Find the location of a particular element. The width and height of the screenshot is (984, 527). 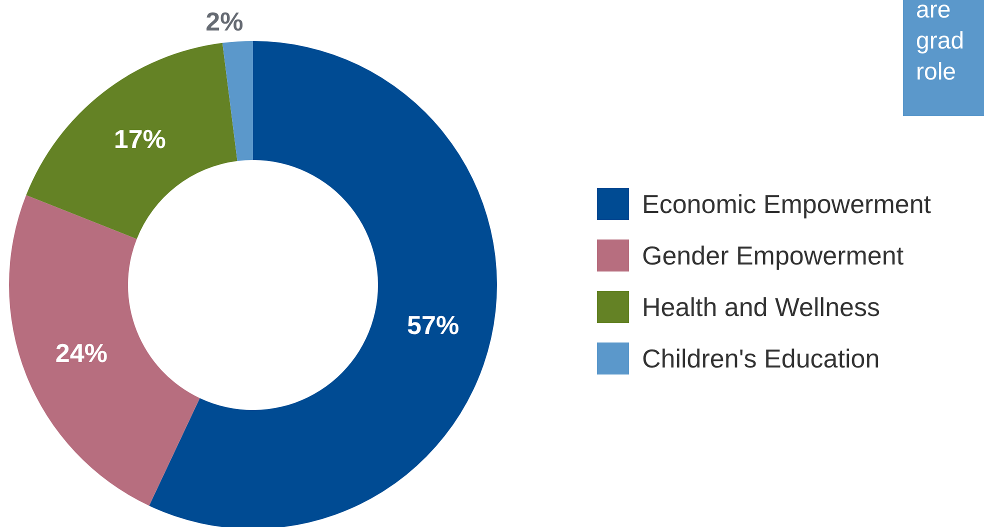

legend-label: Health and Wellness is located at coordinates (761, 307).